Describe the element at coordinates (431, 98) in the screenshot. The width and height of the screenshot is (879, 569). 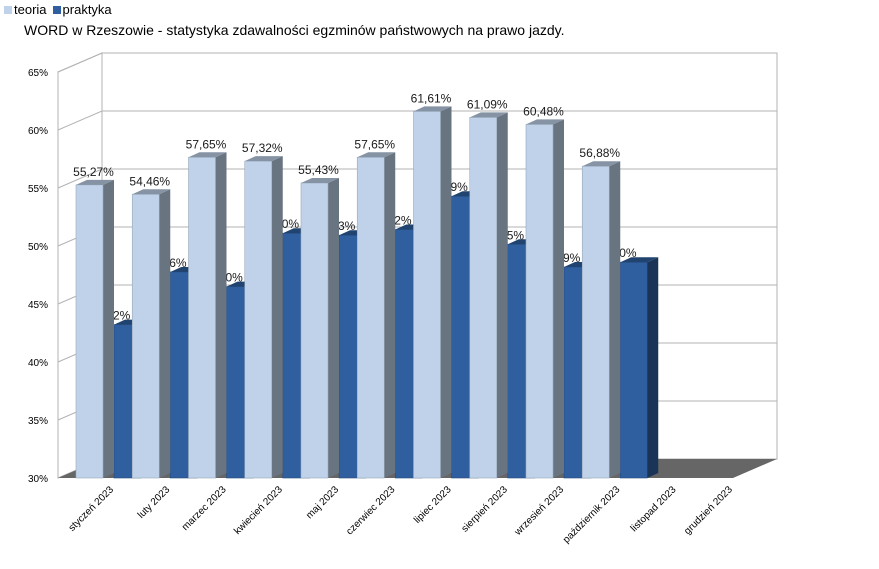
I see `data-label-teoria: 61,61%` at that location.